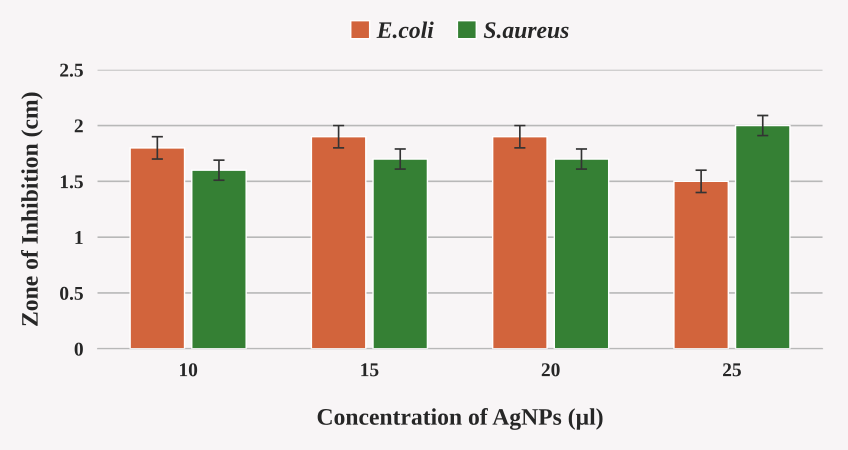  What do you see at coordinates (189, 369) in the screenshot?
I see `x-tick-label: 10` at bounding box center [189, 369].